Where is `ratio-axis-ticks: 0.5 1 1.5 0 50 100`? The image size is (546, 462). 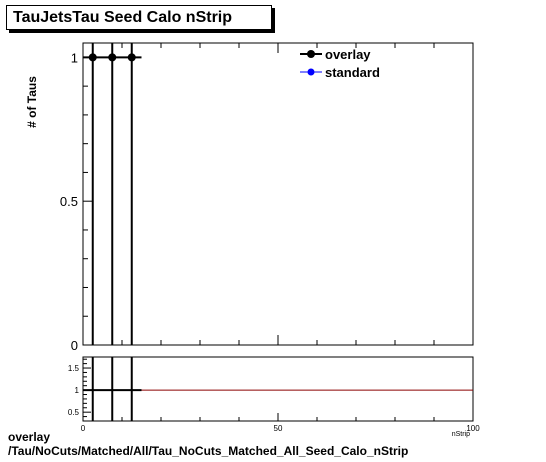 ratio-axis-ticks: 0.5 1 1.5 0 50 100 is located at coordinates (274, 395).